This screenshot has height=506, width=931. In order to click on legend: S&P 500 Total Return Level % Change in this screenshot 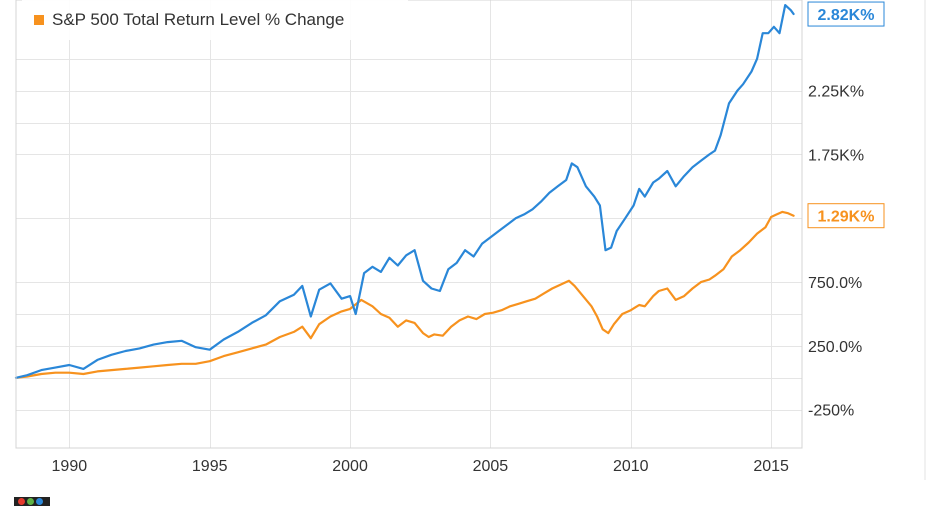, I will do `click(215, 20)`.